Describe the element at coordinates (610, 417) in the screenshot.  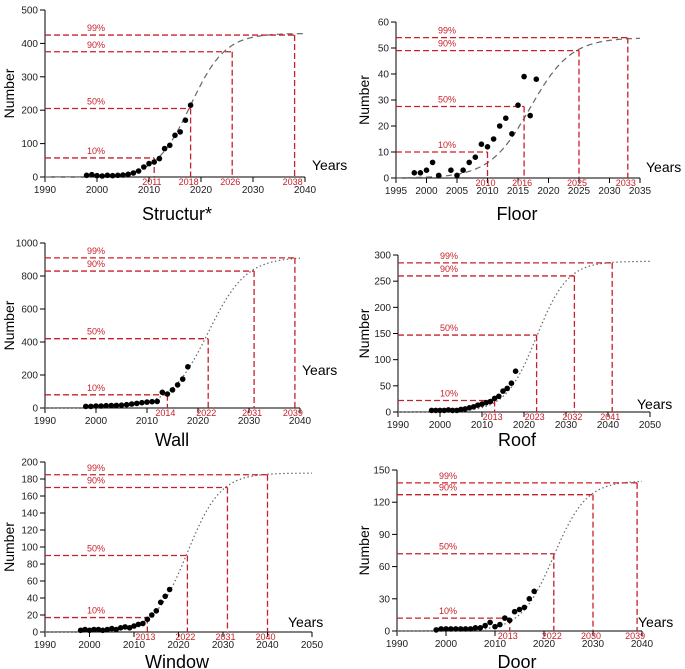
I see `year-label: 2041` at that location.